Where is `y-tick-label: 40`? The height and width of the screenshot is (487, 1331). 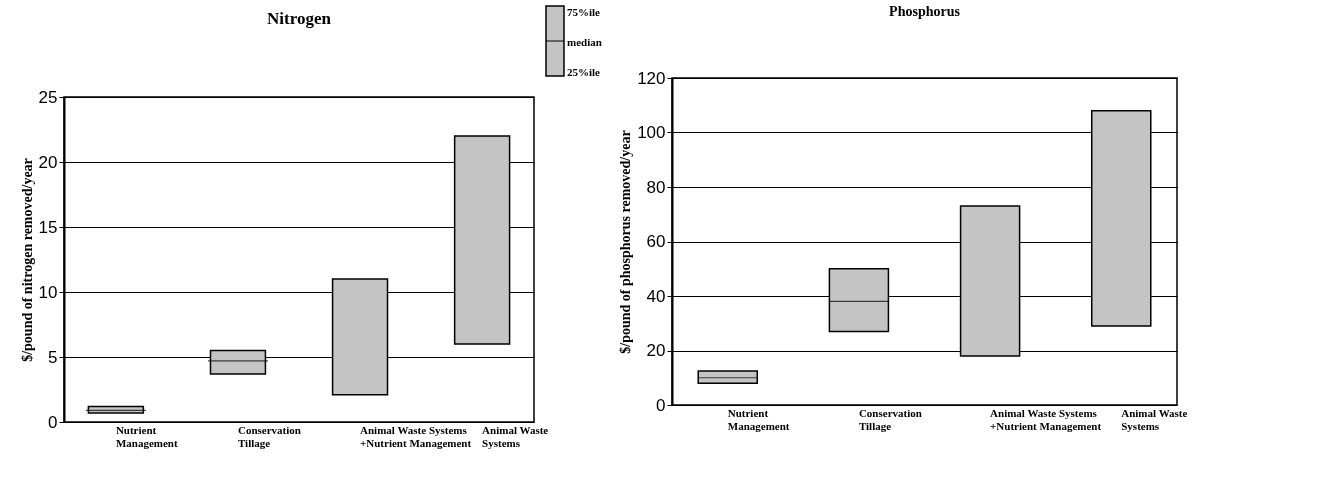 y-tick-label: 40 is located at coordinates (656, 296).